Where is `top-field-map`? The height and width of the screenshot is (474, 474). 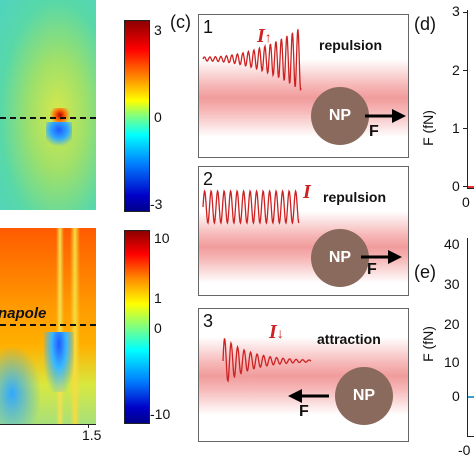 top-field-map is located at coordinates (48, 105).